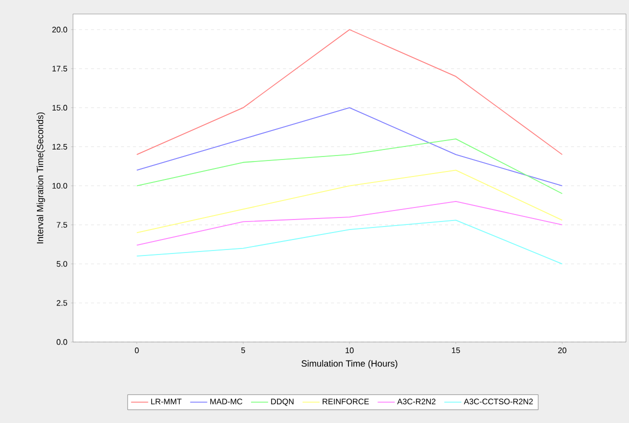 The height and width of the screenshot is (423, 629). I want to click on x-tick-label: 20, so click(562, 351).